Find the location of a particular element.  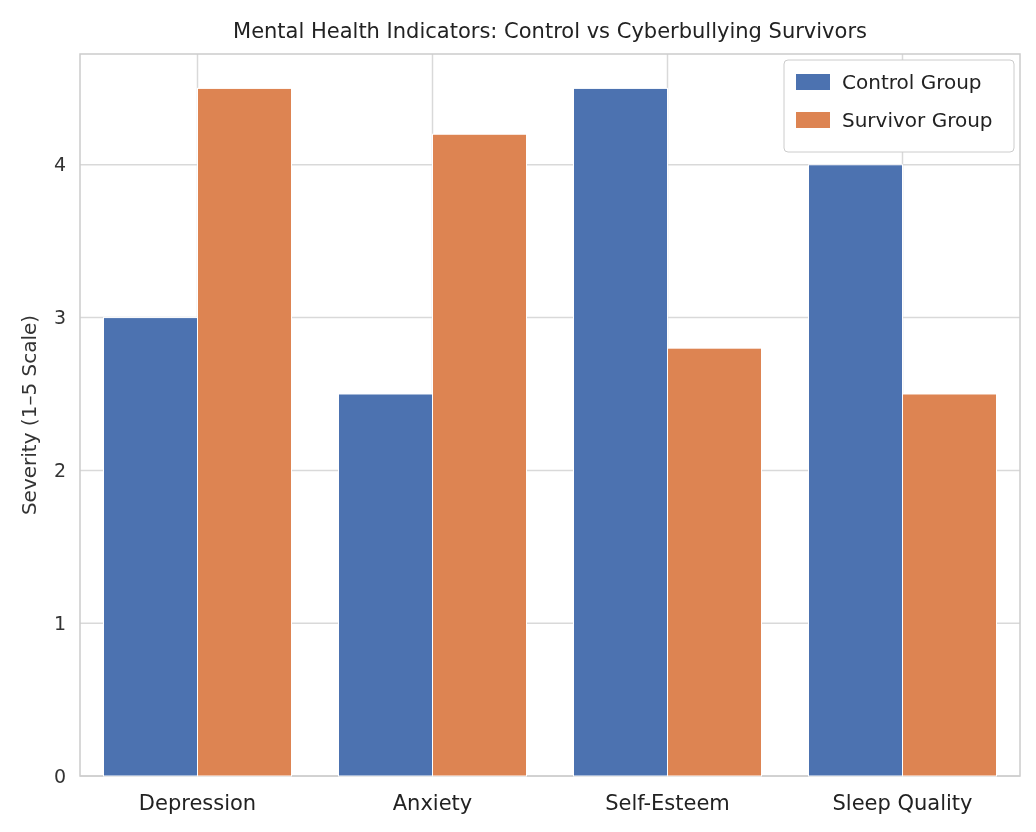

legend-label: Control Group is located at coordinates (912, 82).